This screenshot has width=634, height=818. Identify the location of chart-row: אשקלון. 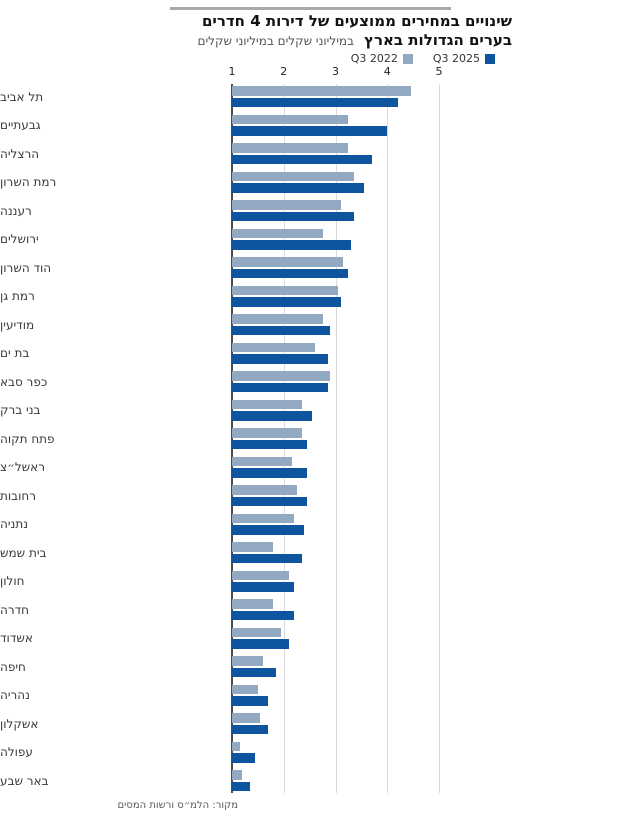
(317, 726).